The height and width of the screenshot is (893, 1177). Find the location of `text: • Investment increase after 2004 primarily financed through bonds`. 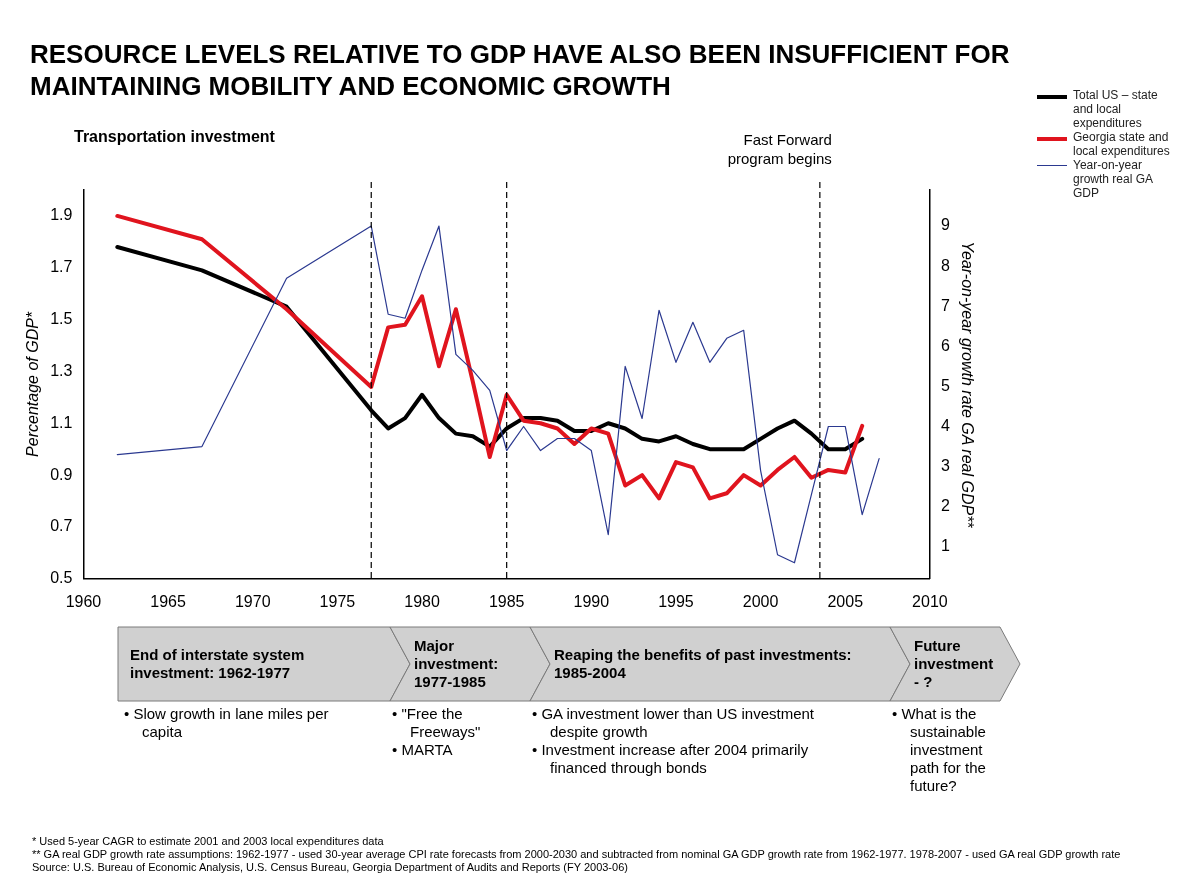

text: • Investment increase after 2004 primarily financed through bonds is located at coordinates (671, 759).